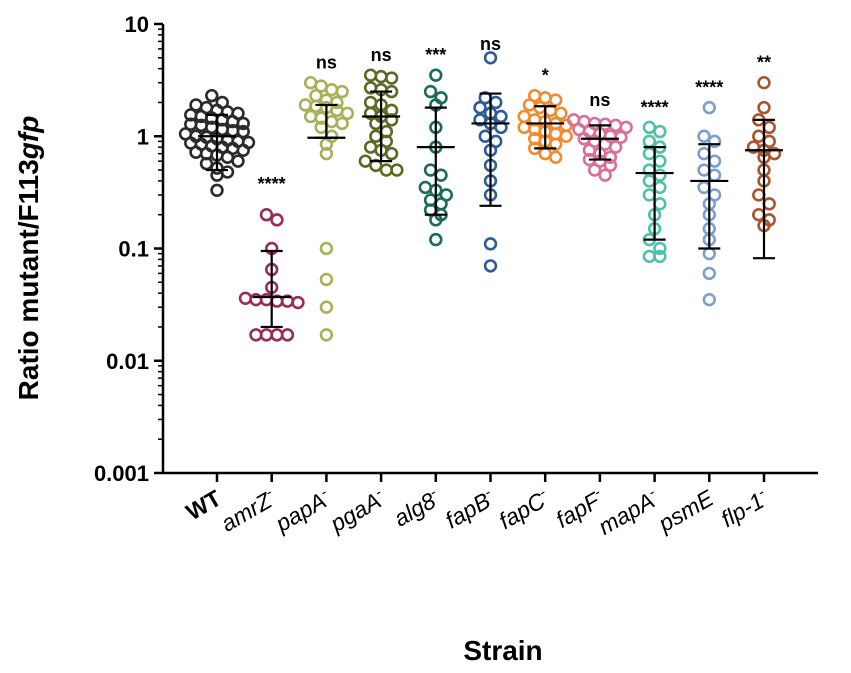 The width and height of the screenshot is (851, 673). I want to click on x-category-label: flp-1-, so click(744, 508).